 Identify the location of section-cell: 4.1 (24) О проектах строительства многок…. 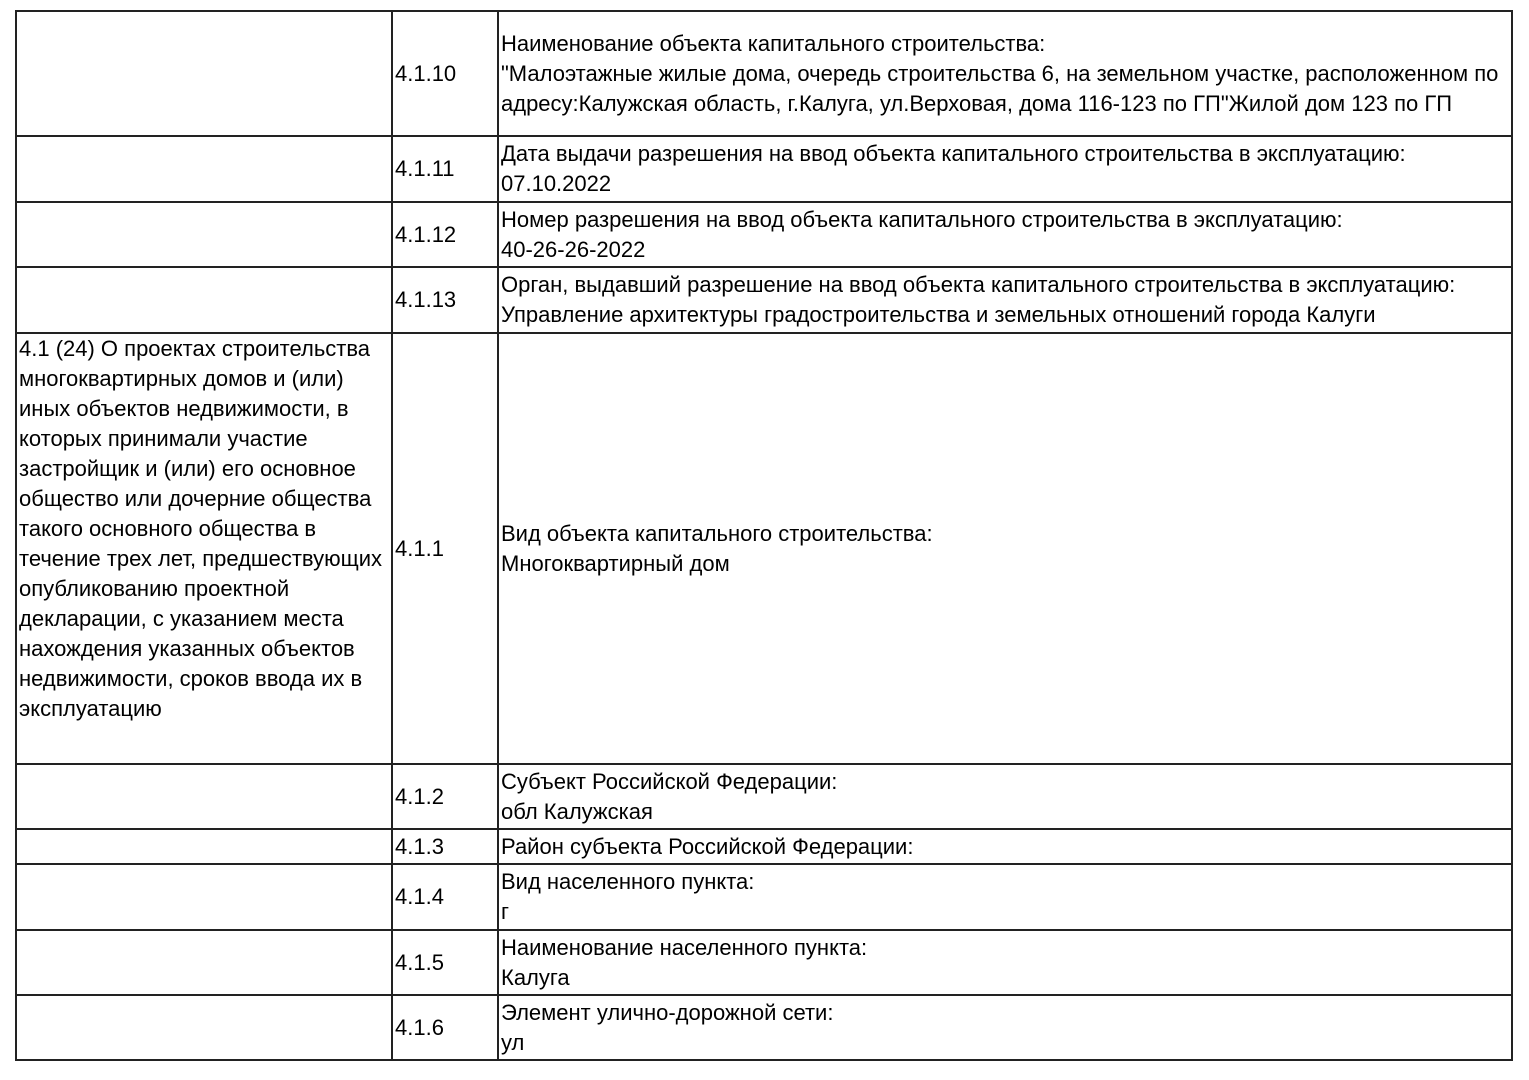
(204, 548).